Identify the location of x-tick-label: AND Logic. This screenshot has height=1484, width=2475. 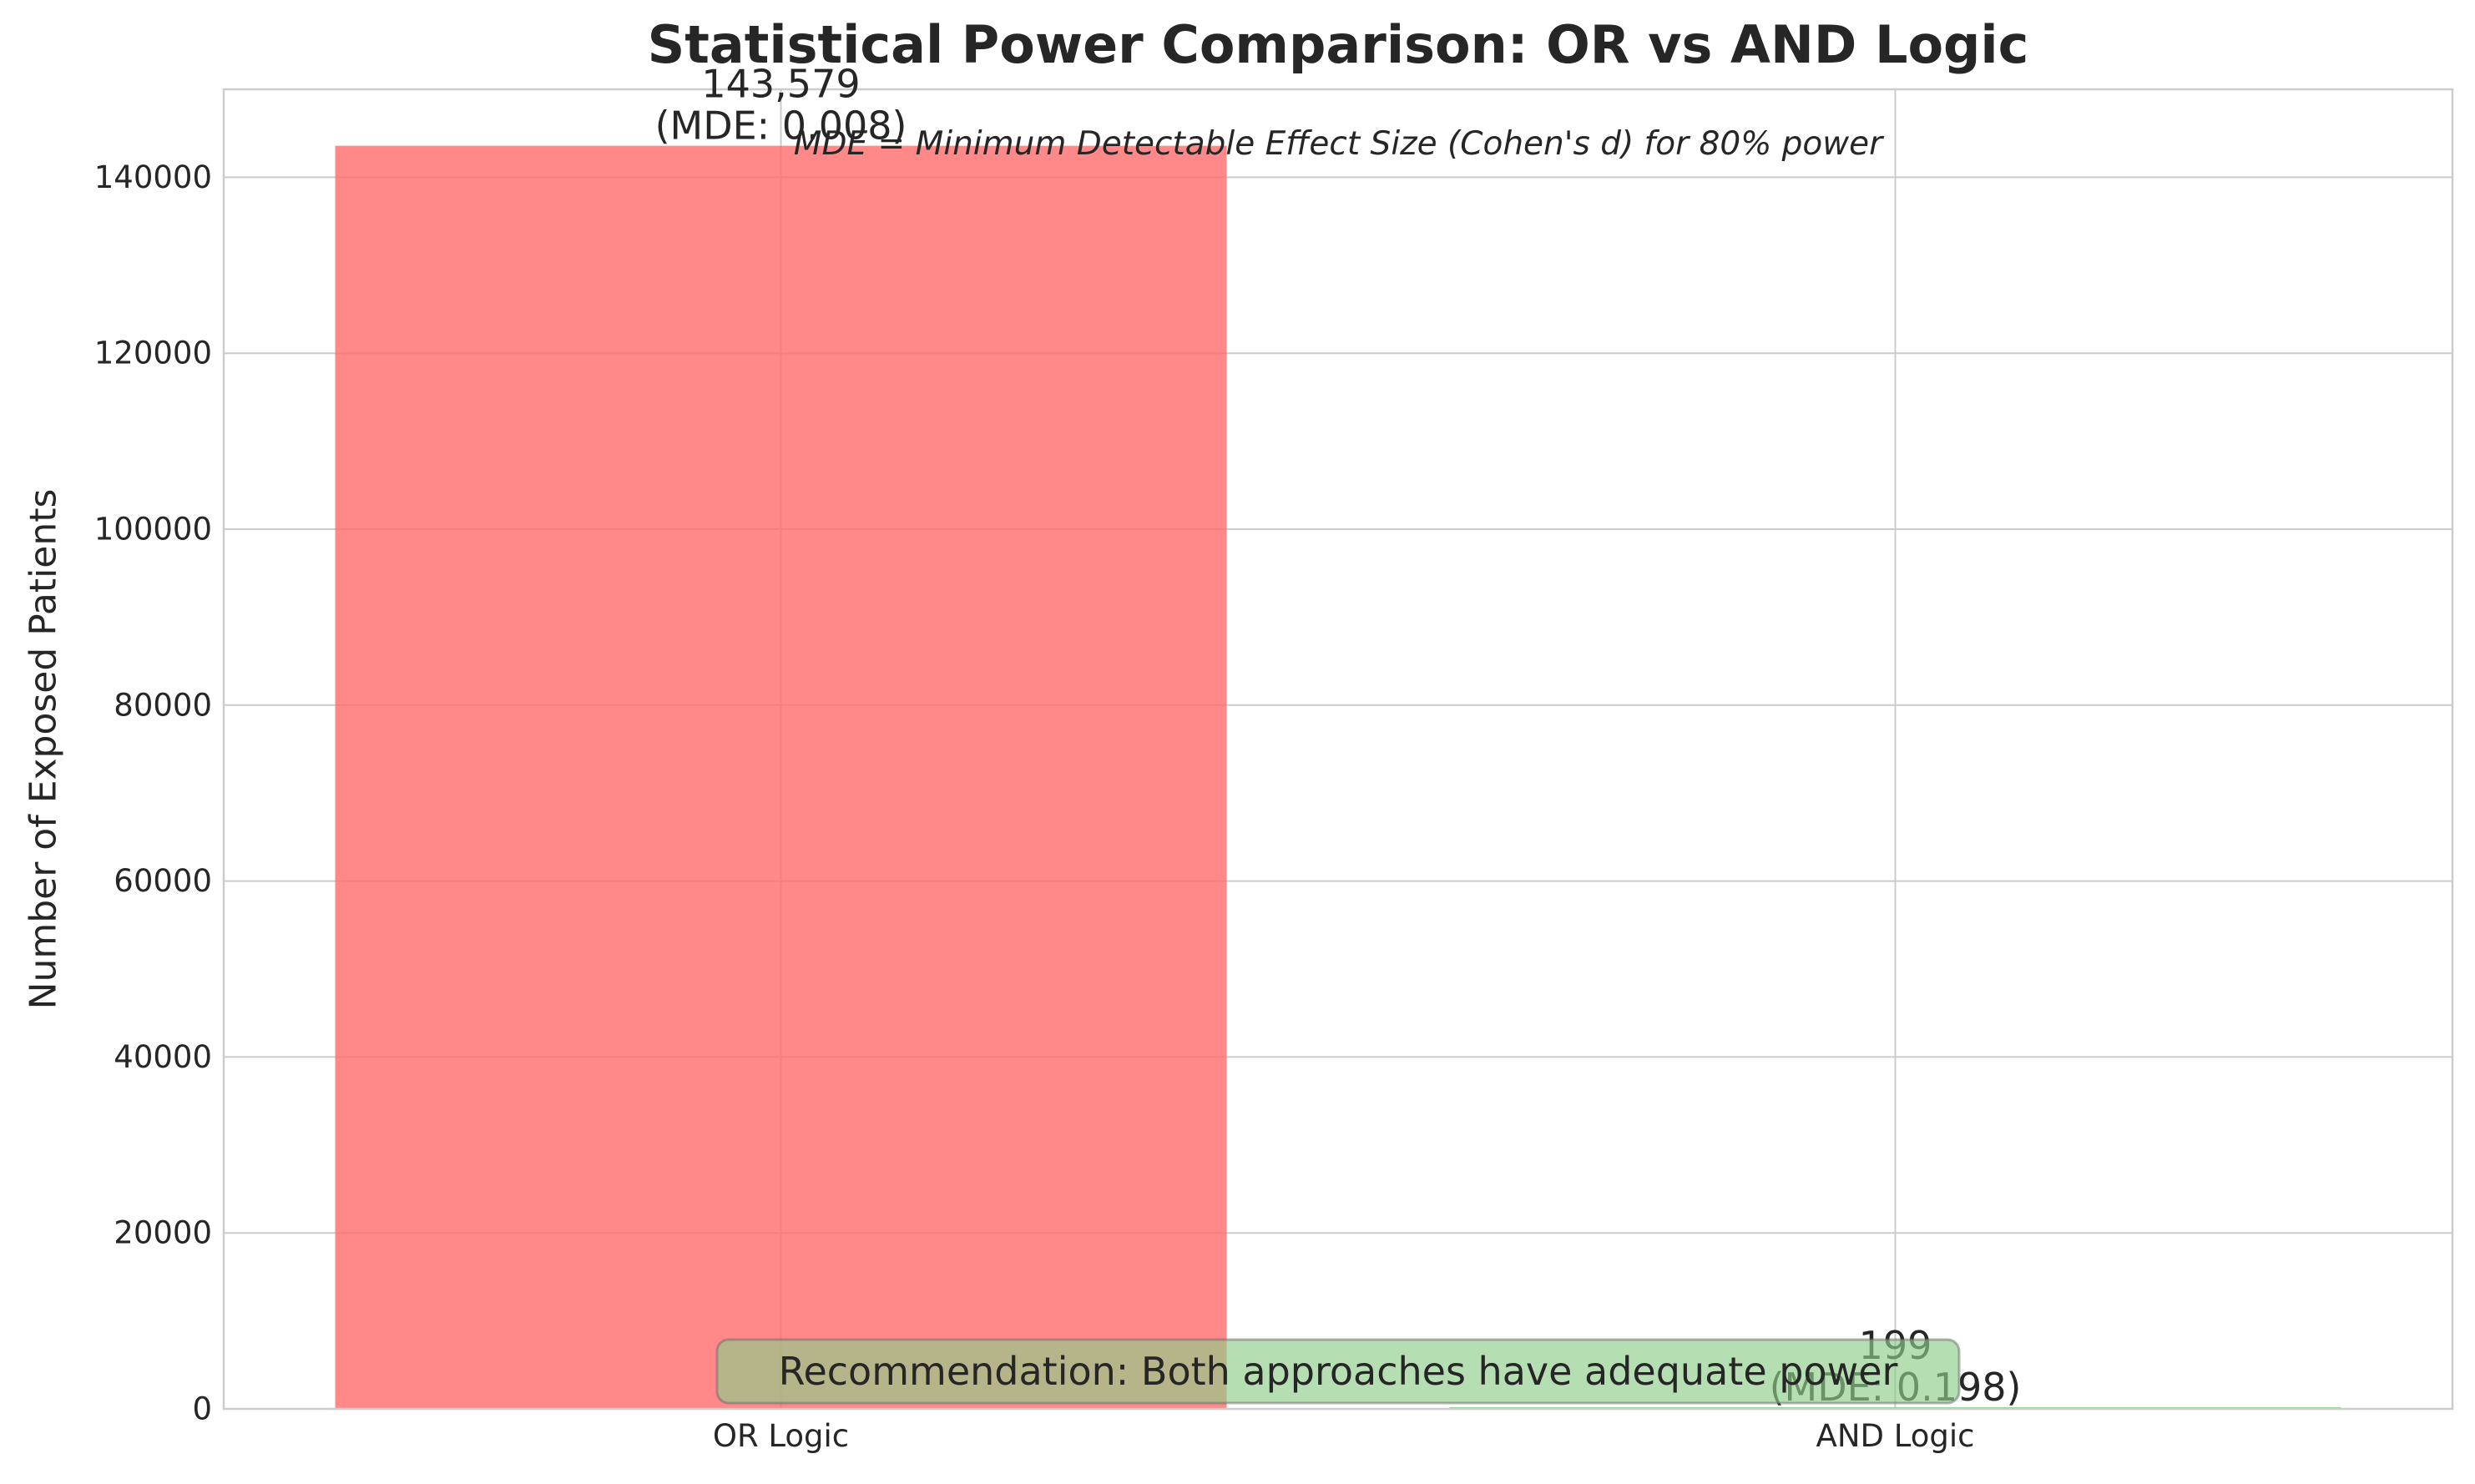
(1895, 1436).